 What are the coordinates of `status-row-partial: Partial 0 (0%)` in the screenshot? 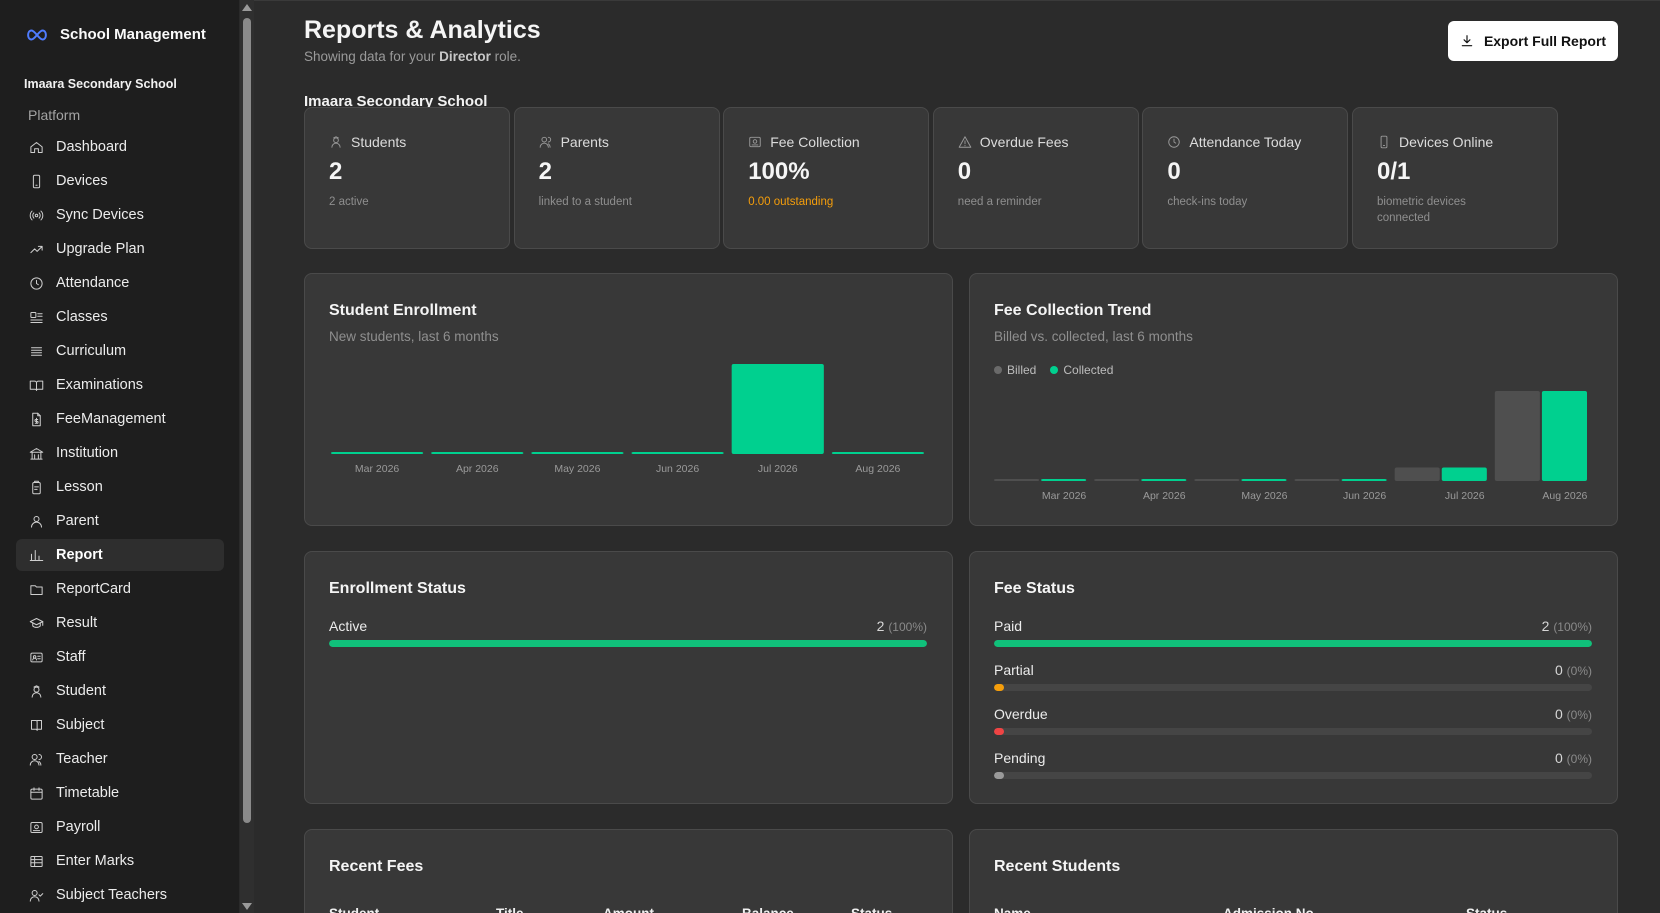 It's located at (1293, 676).